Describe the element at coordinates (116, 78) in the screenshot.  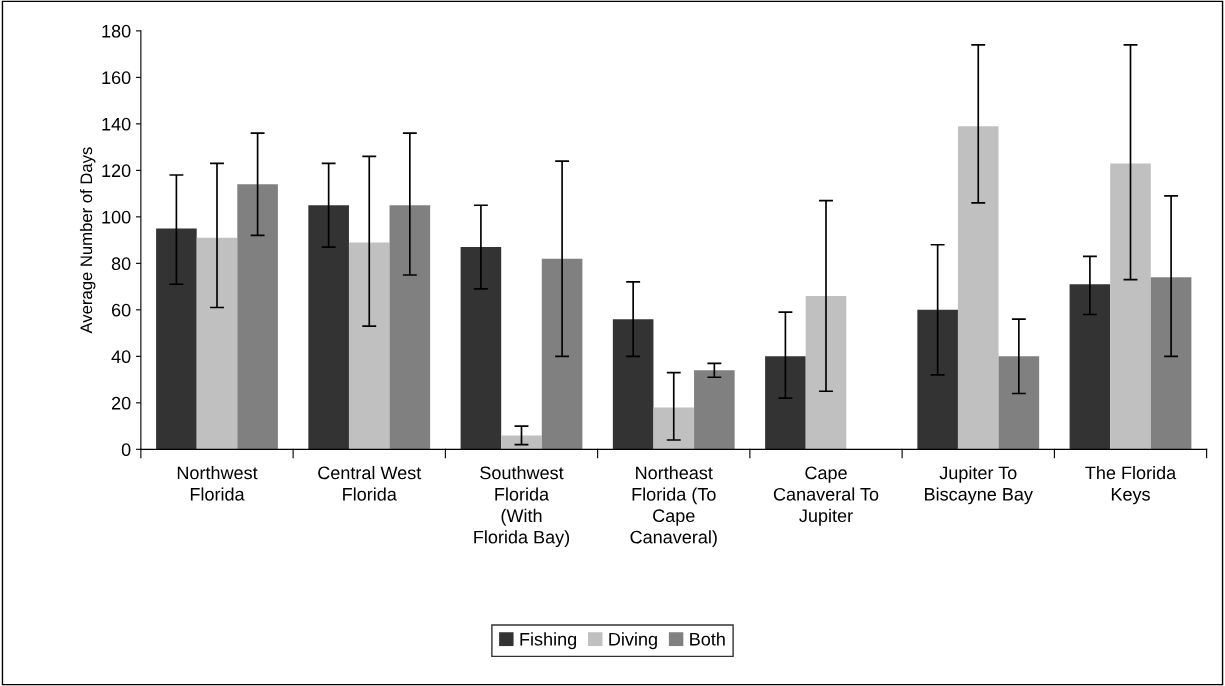
I see `y-tick-label: 160` at that location.